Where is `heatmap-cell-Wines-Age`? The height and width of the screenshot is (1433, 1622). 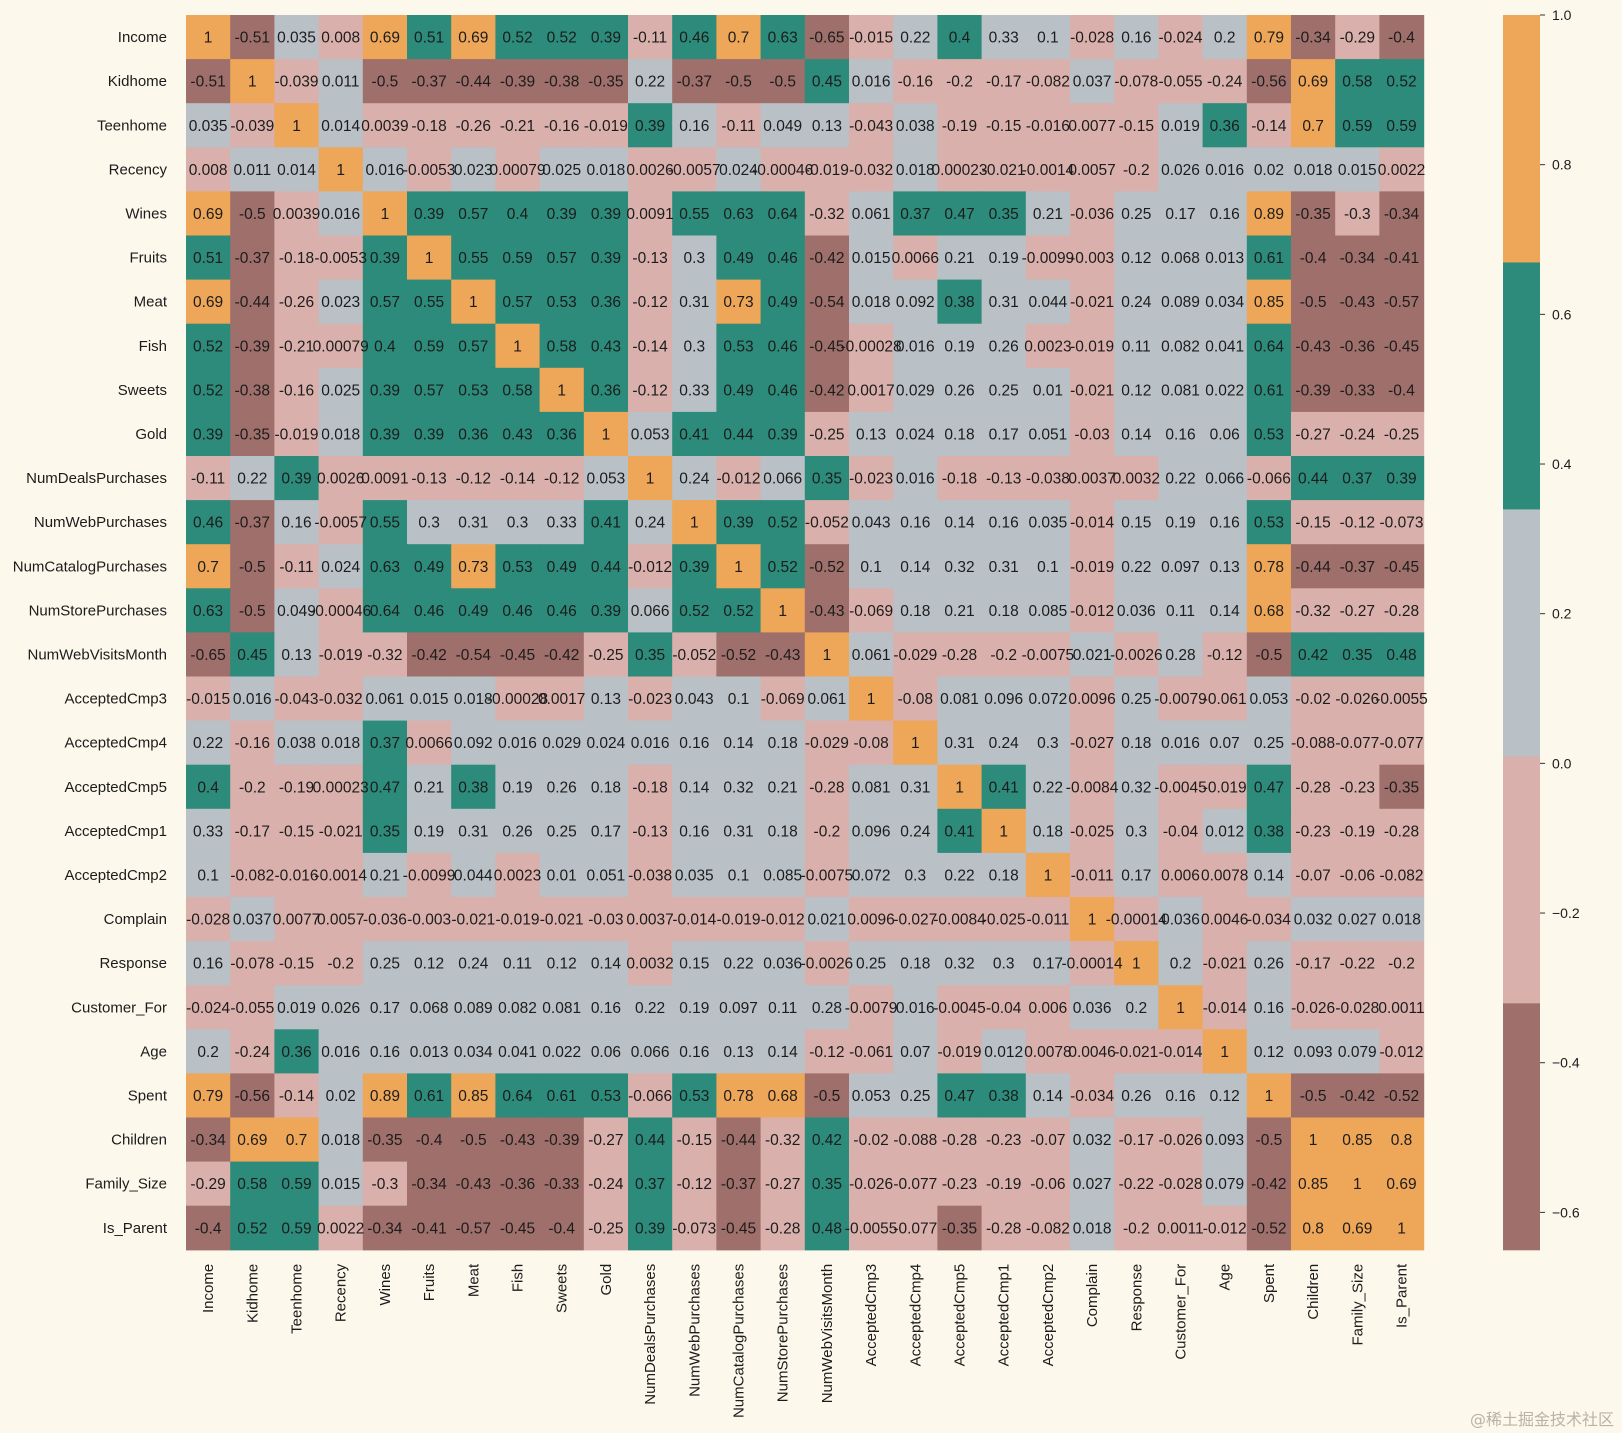 heatmap-cell-Wines-Age is located at coordinates (1225, 214).